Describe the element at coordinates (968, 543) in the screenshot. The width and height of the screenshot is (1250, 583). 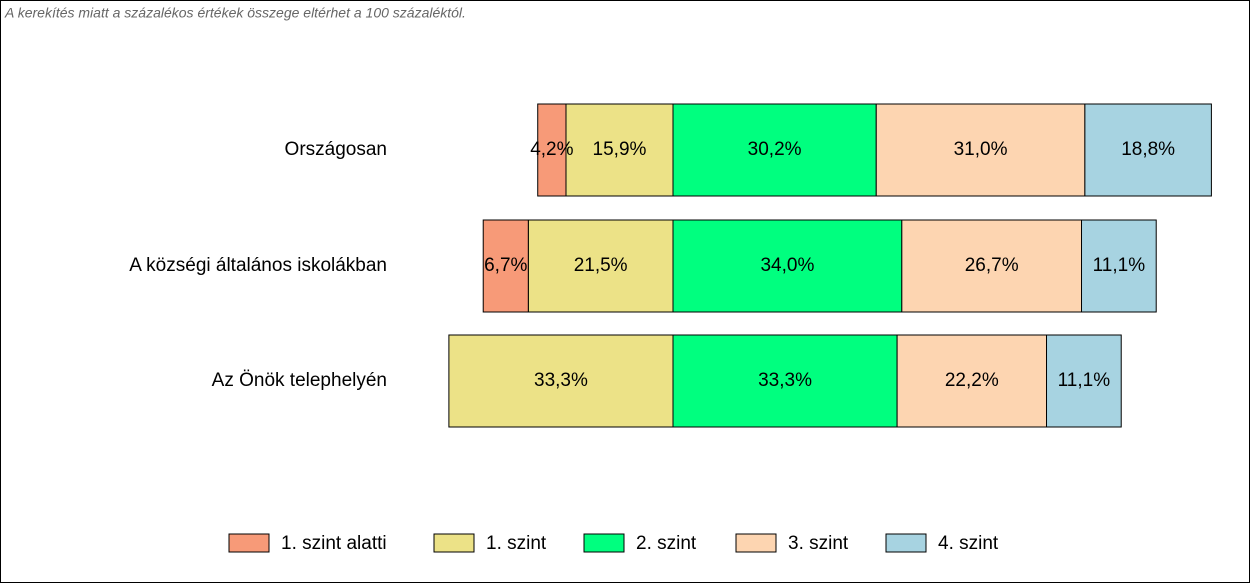
I see `legend-label: 4. szint` at that location.